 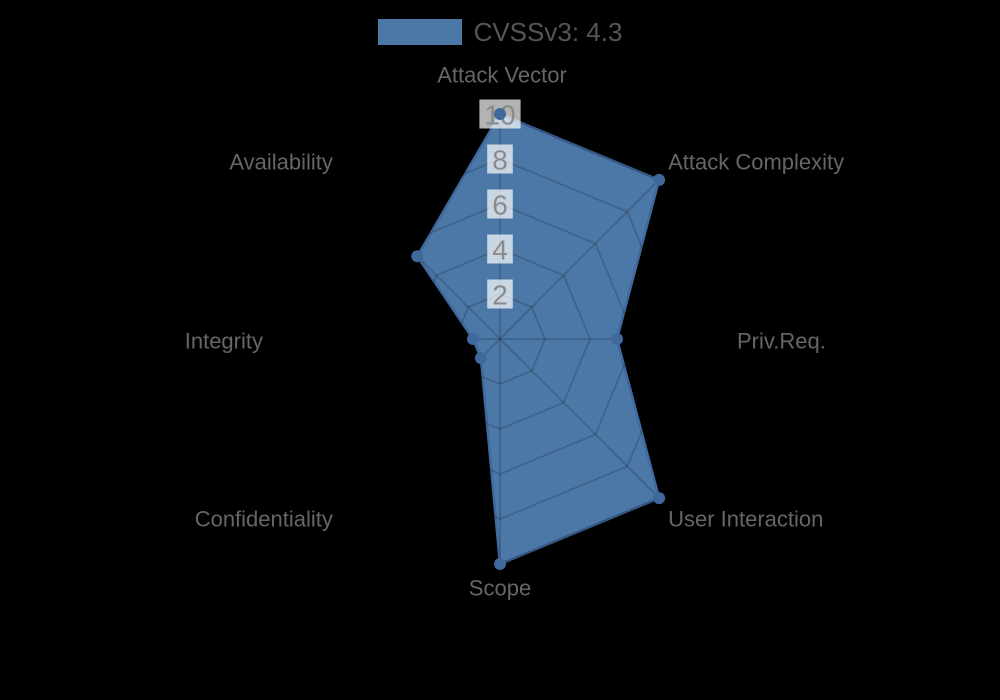 I want to click on tick-label: 6, so click(x=500, y=205).